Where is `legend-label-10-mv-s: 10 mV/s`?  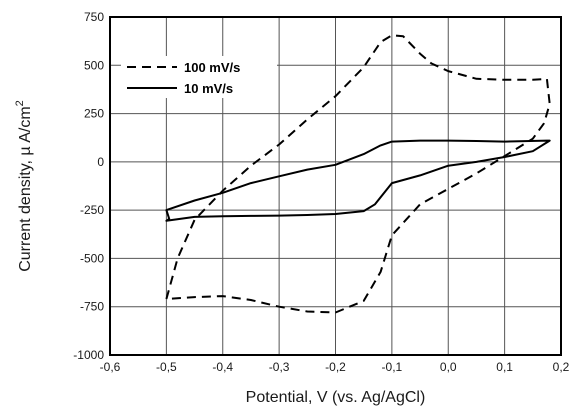 legend-label-10-mv-s: 10 mV/s is located at coordinates (208, 88).